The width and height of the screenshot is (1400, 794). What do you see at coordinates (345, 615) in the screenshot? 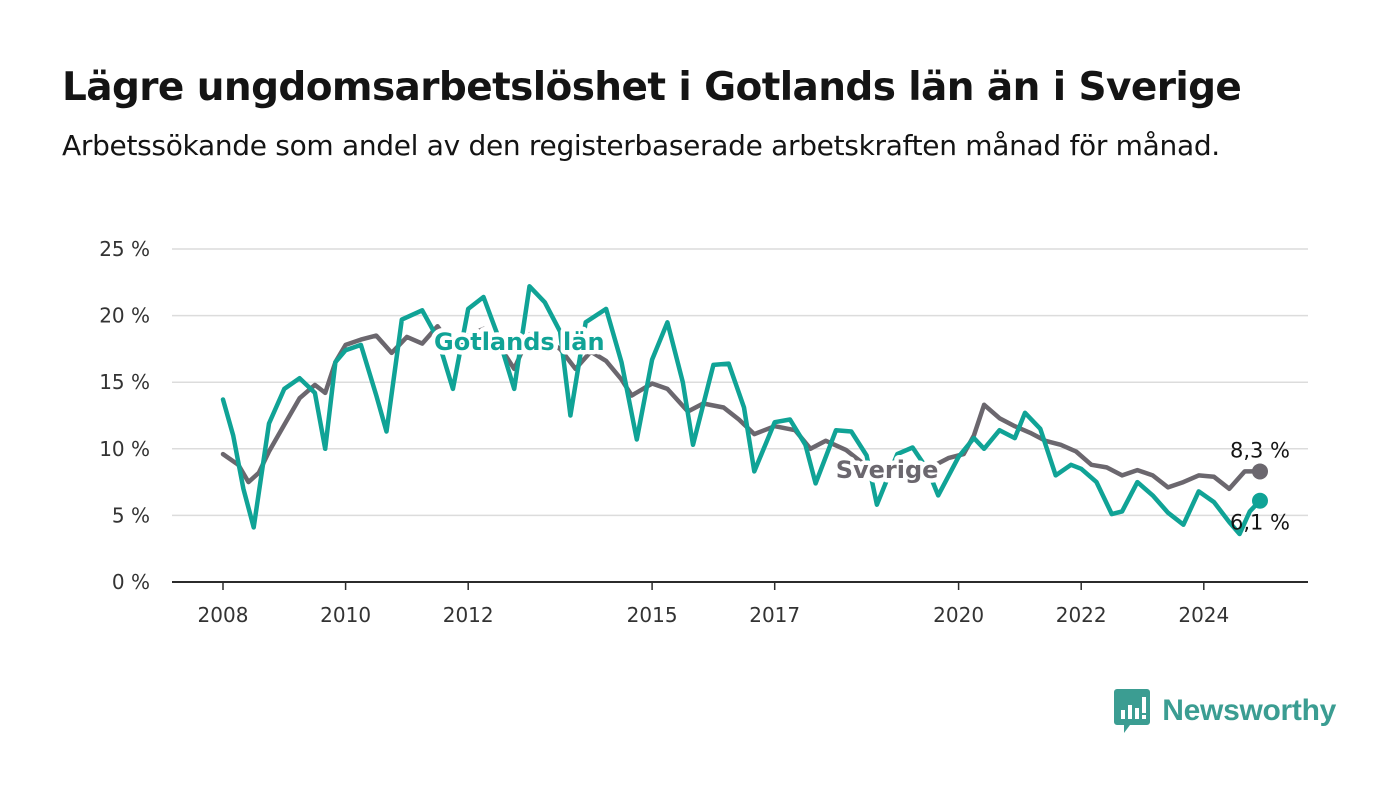
I see `x-tick-label: 2010` at bounding box center [345, 615].